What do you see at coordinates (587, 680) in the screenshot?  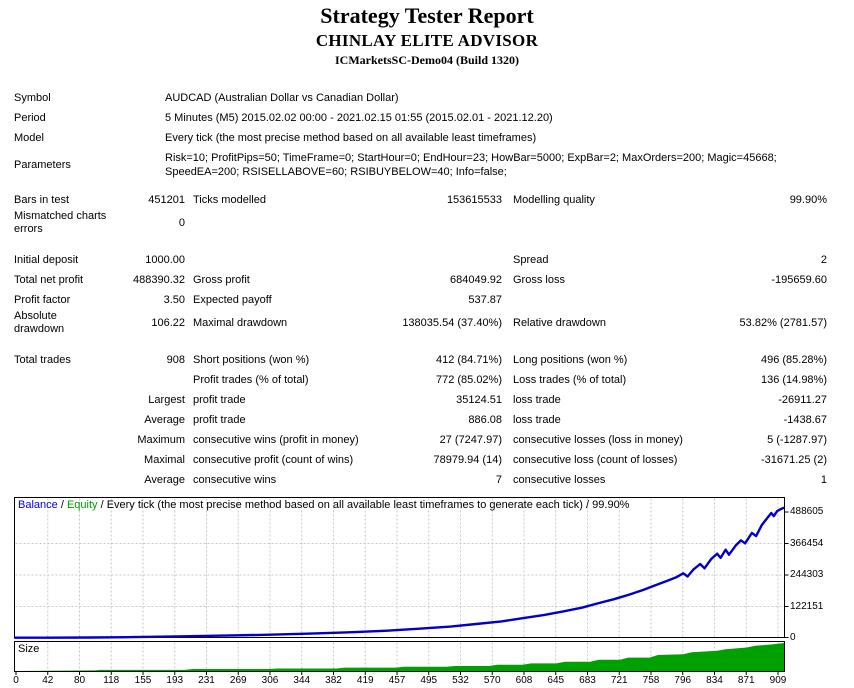 I see `x-axis-label: 683` at bounding box center [587, 680].